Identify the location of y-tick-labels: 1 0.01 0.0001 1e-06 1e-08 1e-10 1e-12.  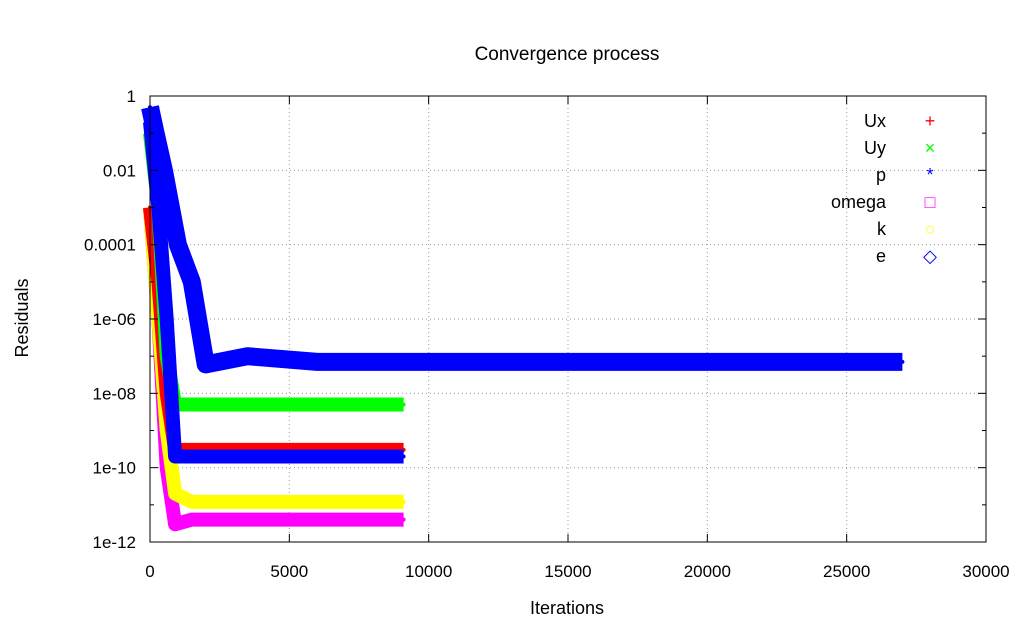
(110, 319).